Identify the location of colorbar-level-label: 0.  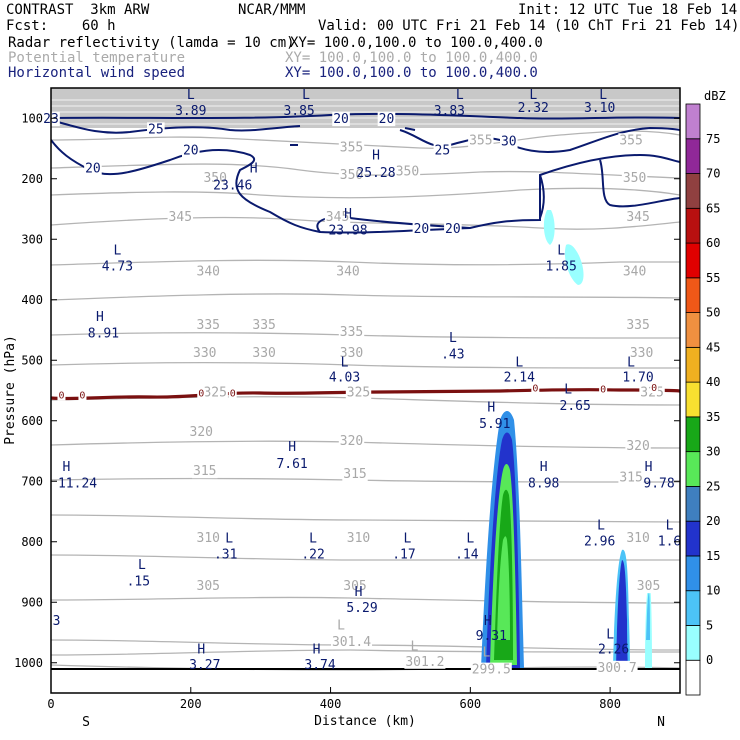
(709, 660).